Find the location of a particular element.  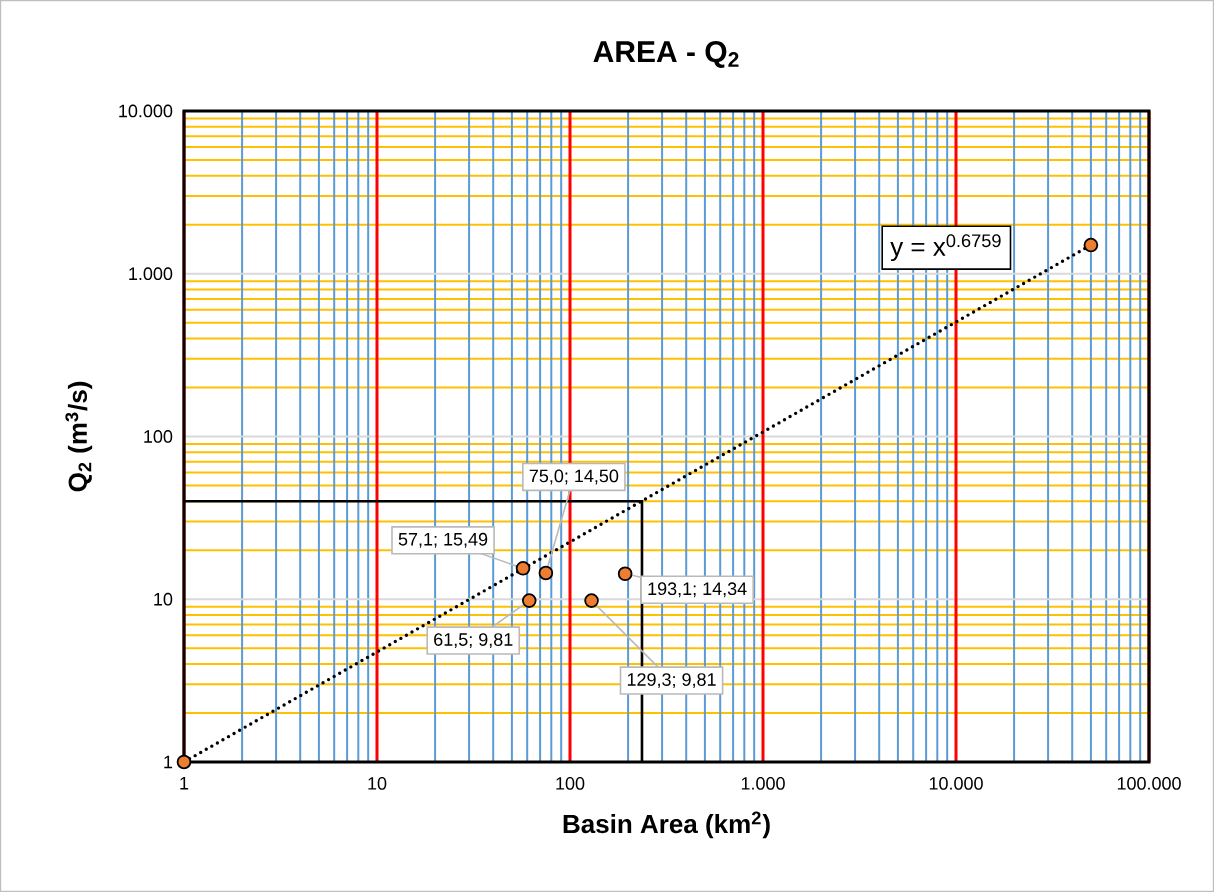

annotation: 61,5; 9,81 is located at coordinates (473, 641).